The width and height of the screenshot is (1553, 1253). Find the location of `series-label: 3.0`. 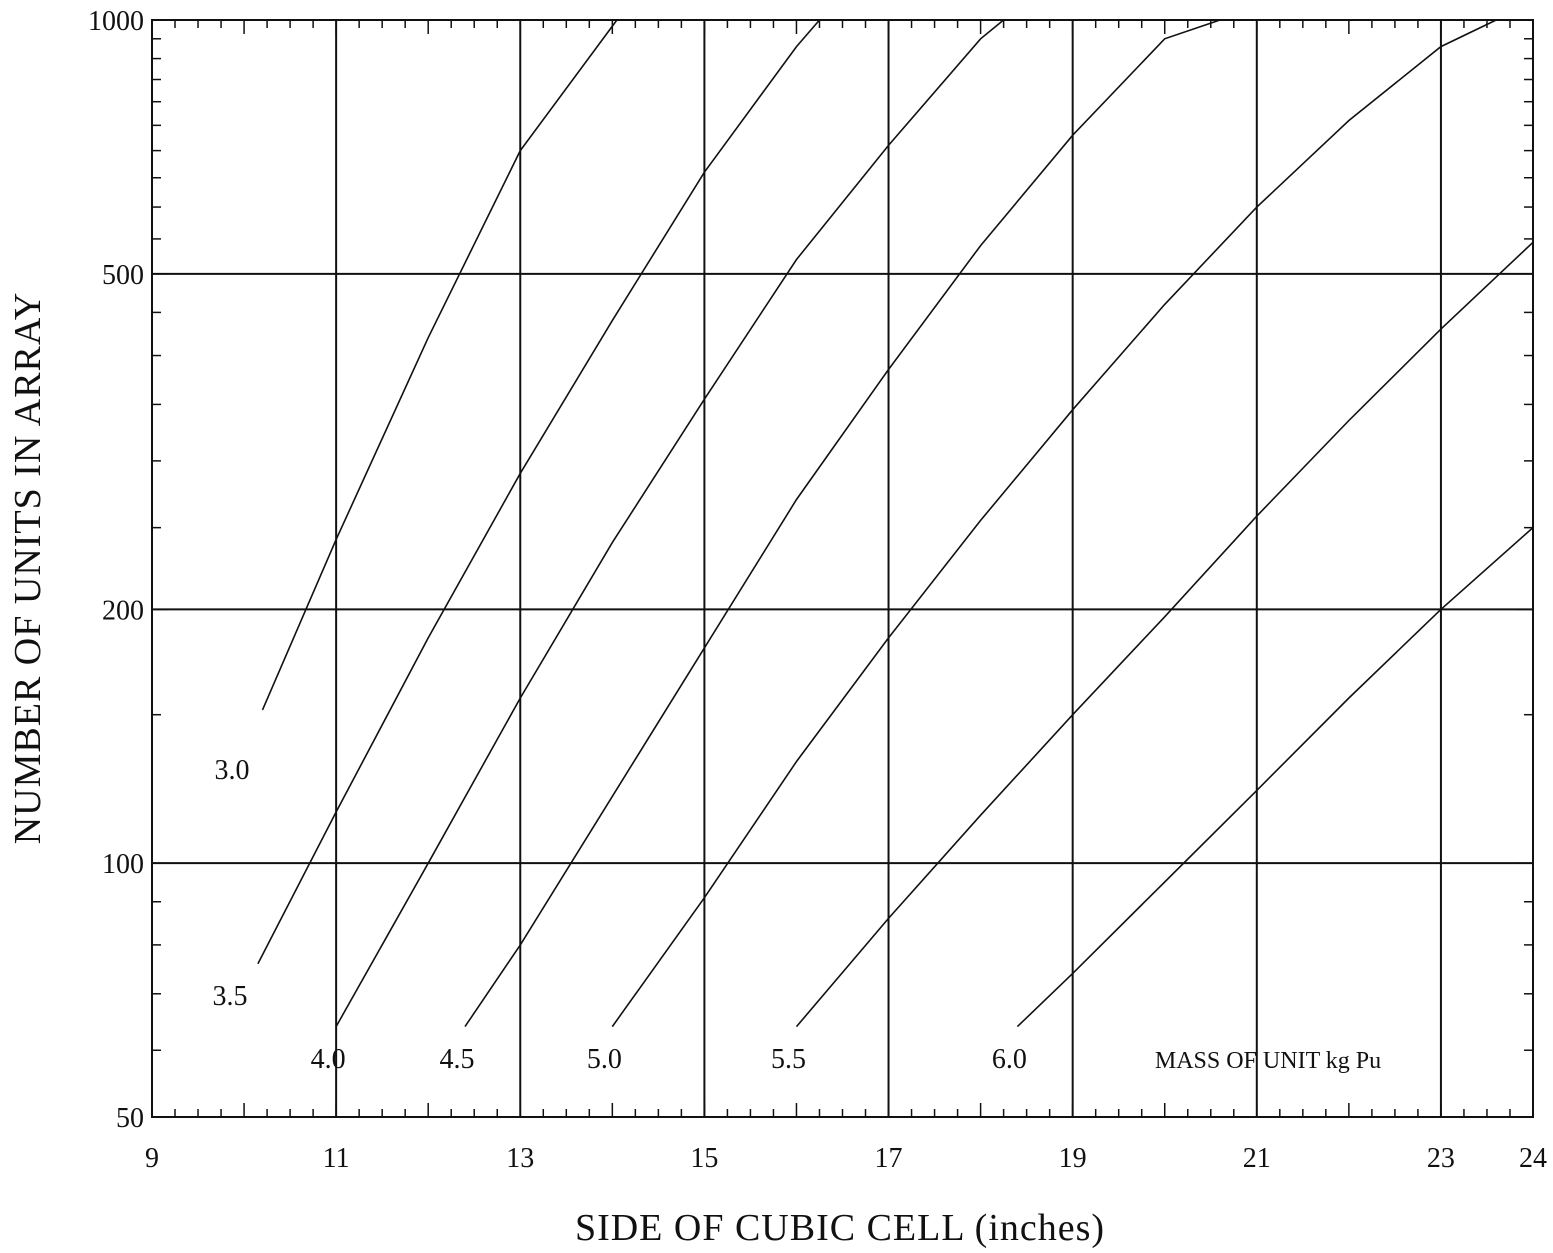

series-label: 3.0 is located at coordinates (232, 770).